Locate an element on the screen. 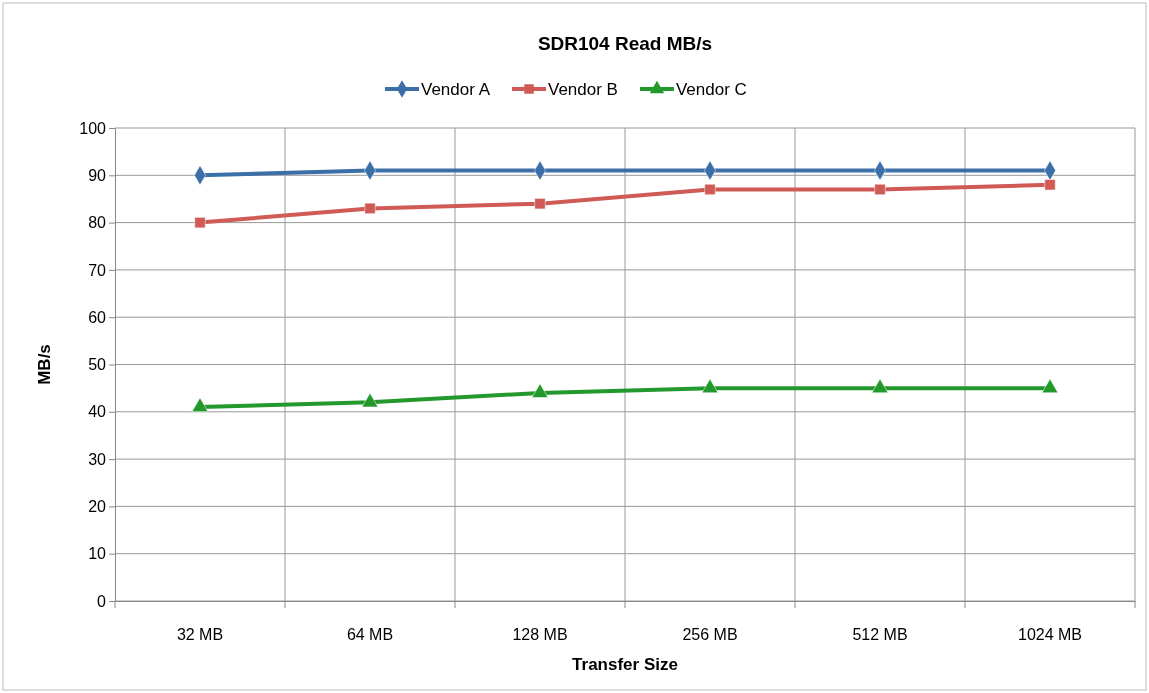 The image size is (1149, 693). y-tick-label: 20 is located at coordinates (97, 507).